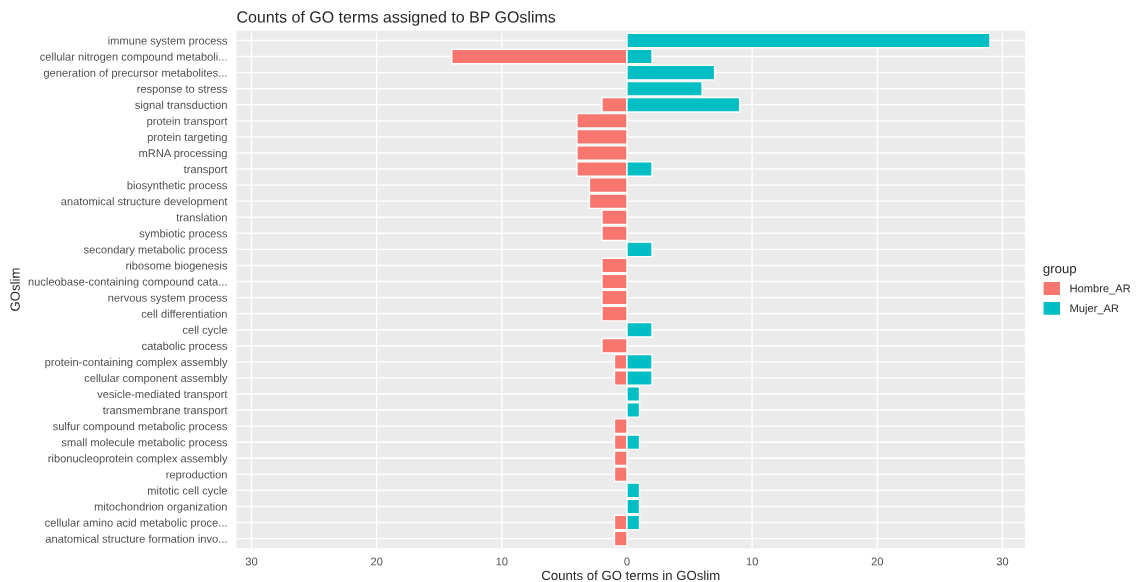 The height and width of the screenshot is (582, 1137). I want to click on y-tick-label: catabolic process, so click(185, 347).